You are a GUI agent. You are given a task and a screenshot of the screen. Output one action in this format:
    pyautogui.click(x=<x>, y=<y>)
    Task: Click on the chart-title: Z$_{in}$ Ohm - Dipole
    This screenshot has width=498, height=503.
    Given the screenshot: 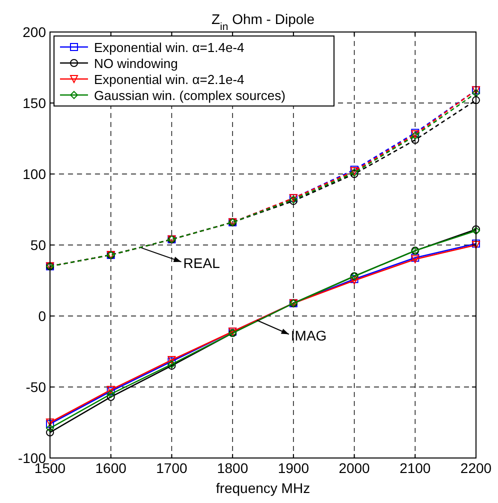 What is the action you would take?
    pyautogui.click(x=263, y=22)
    